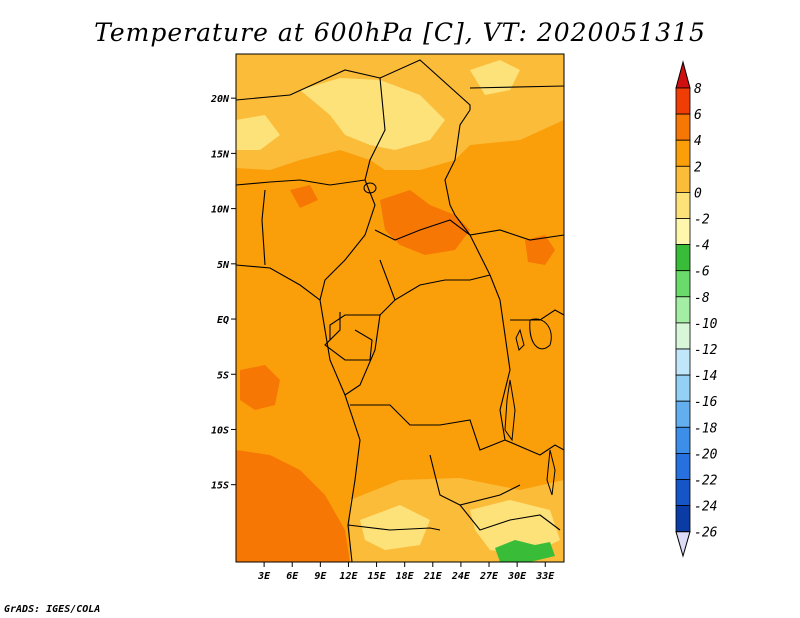 The image size is (800, 618). I want to click on colorbar-label: 0, so click(698, 193).